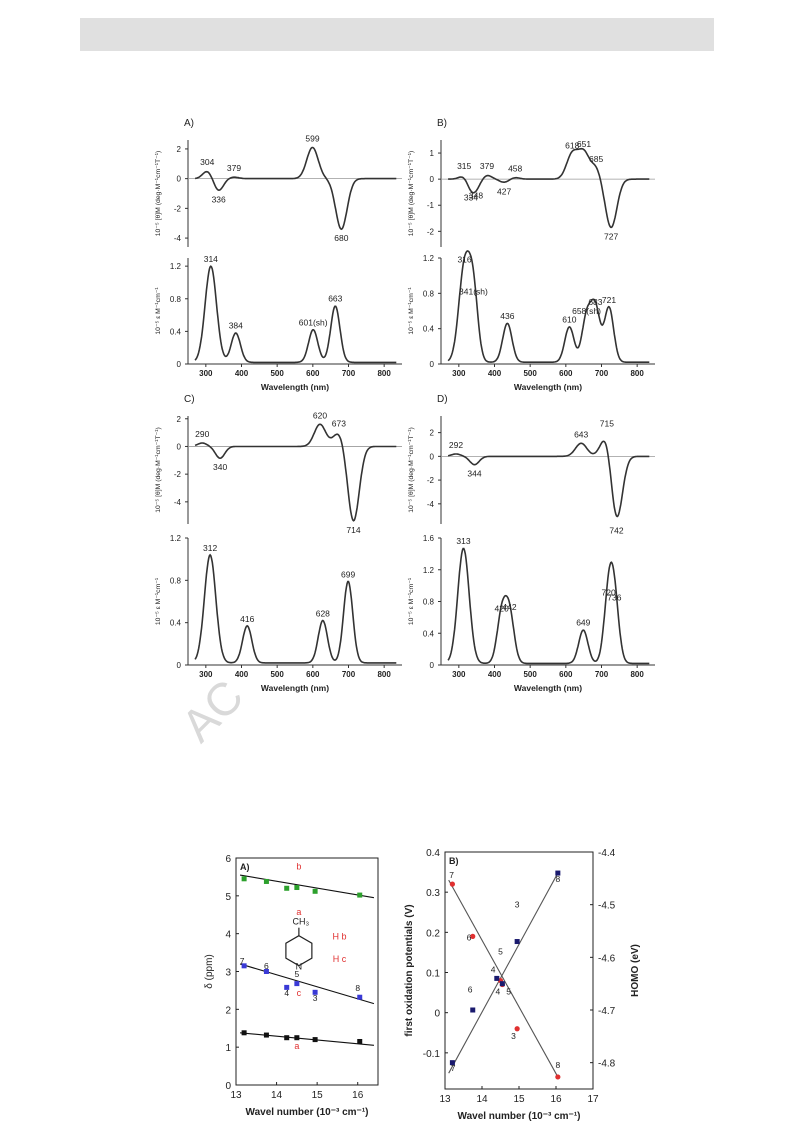 The width and height of the screenshot is (792, 1123). Describe the element at coordinates (295, 688) in the screenshot. I see `x-axis-label: Wavelength (nm)` at that location.